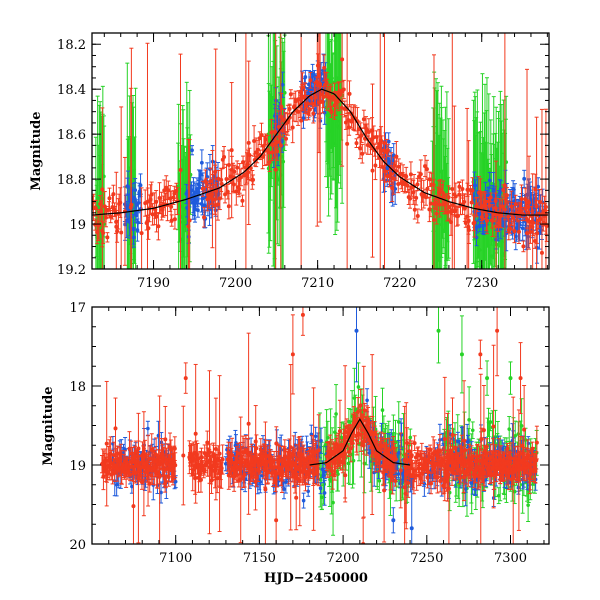  Describe the element at coordinates (317, 283) in the screenshot. I see `x-tick-label: 7210` at that location.